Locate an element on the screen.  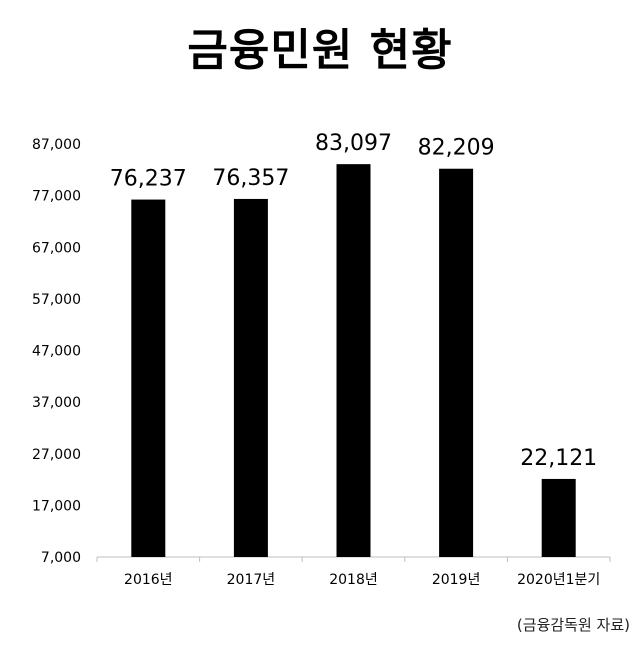
x-tick-label: 2019년 is located at coordinates (456, 580).